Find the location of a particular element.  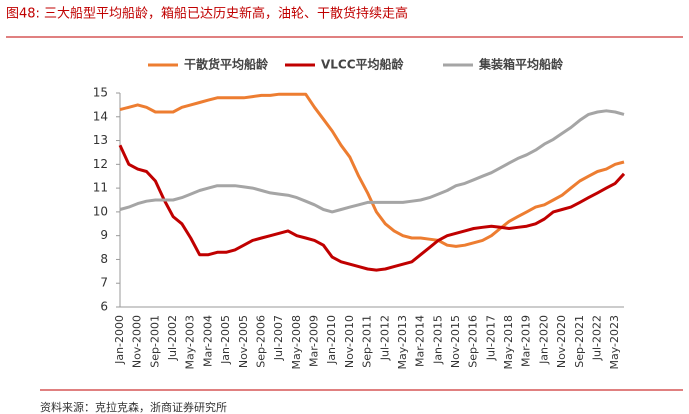

x-tick-label: Mar-2014 is located at coordinates (420, 341).